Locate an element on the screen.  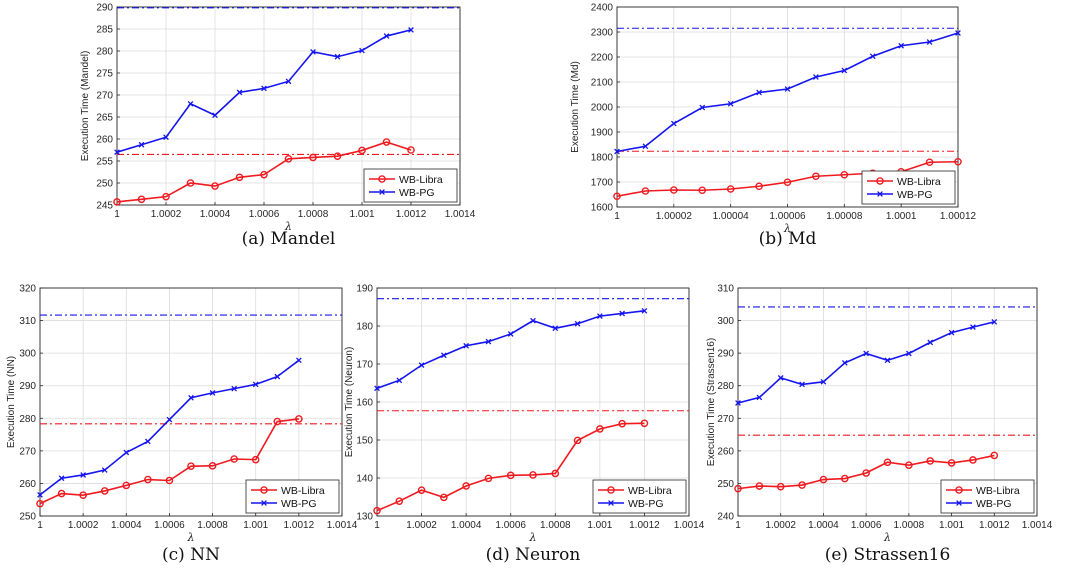
y-tick-label: 320 is located at coordinates (27, 289).